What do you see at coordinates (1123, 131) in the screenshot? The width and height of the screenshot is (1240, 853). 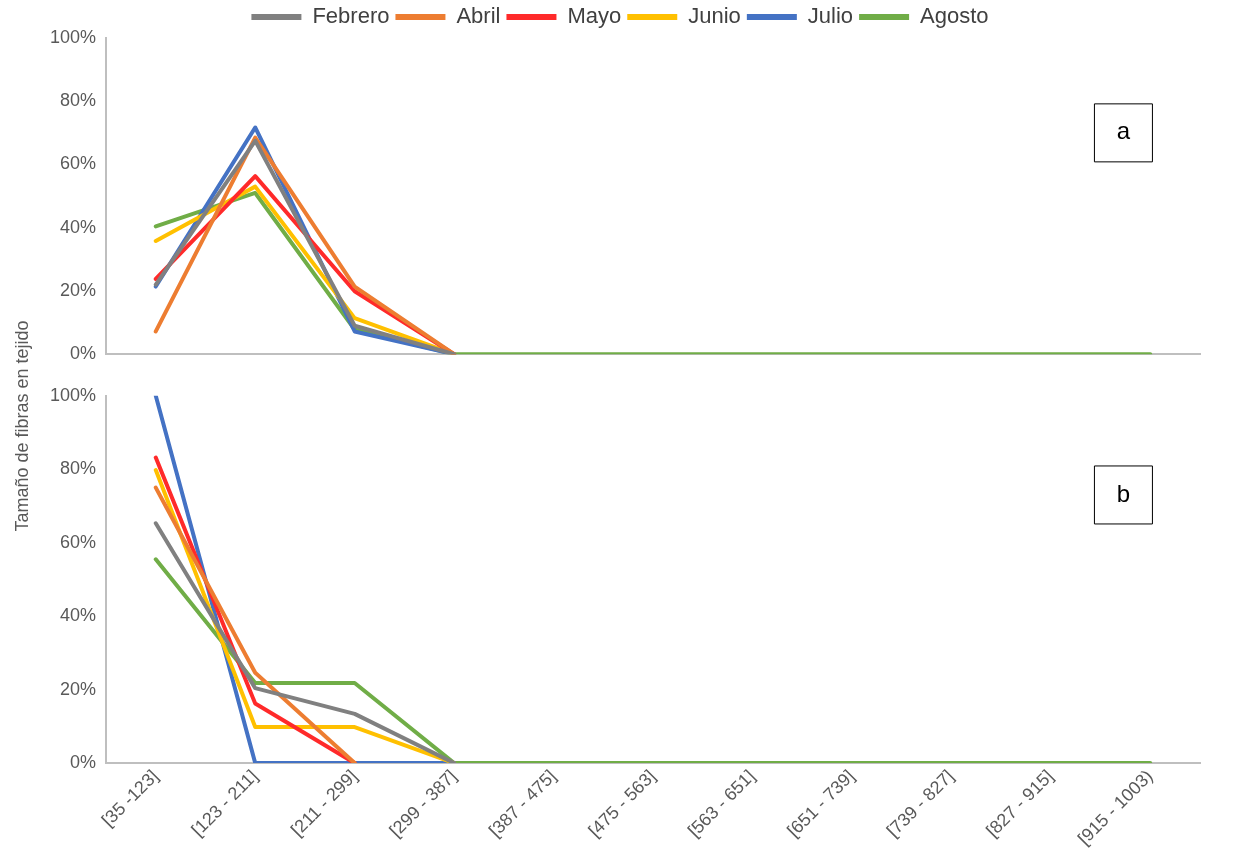 I see `annotation: a` at bounding box center [1123, 131].